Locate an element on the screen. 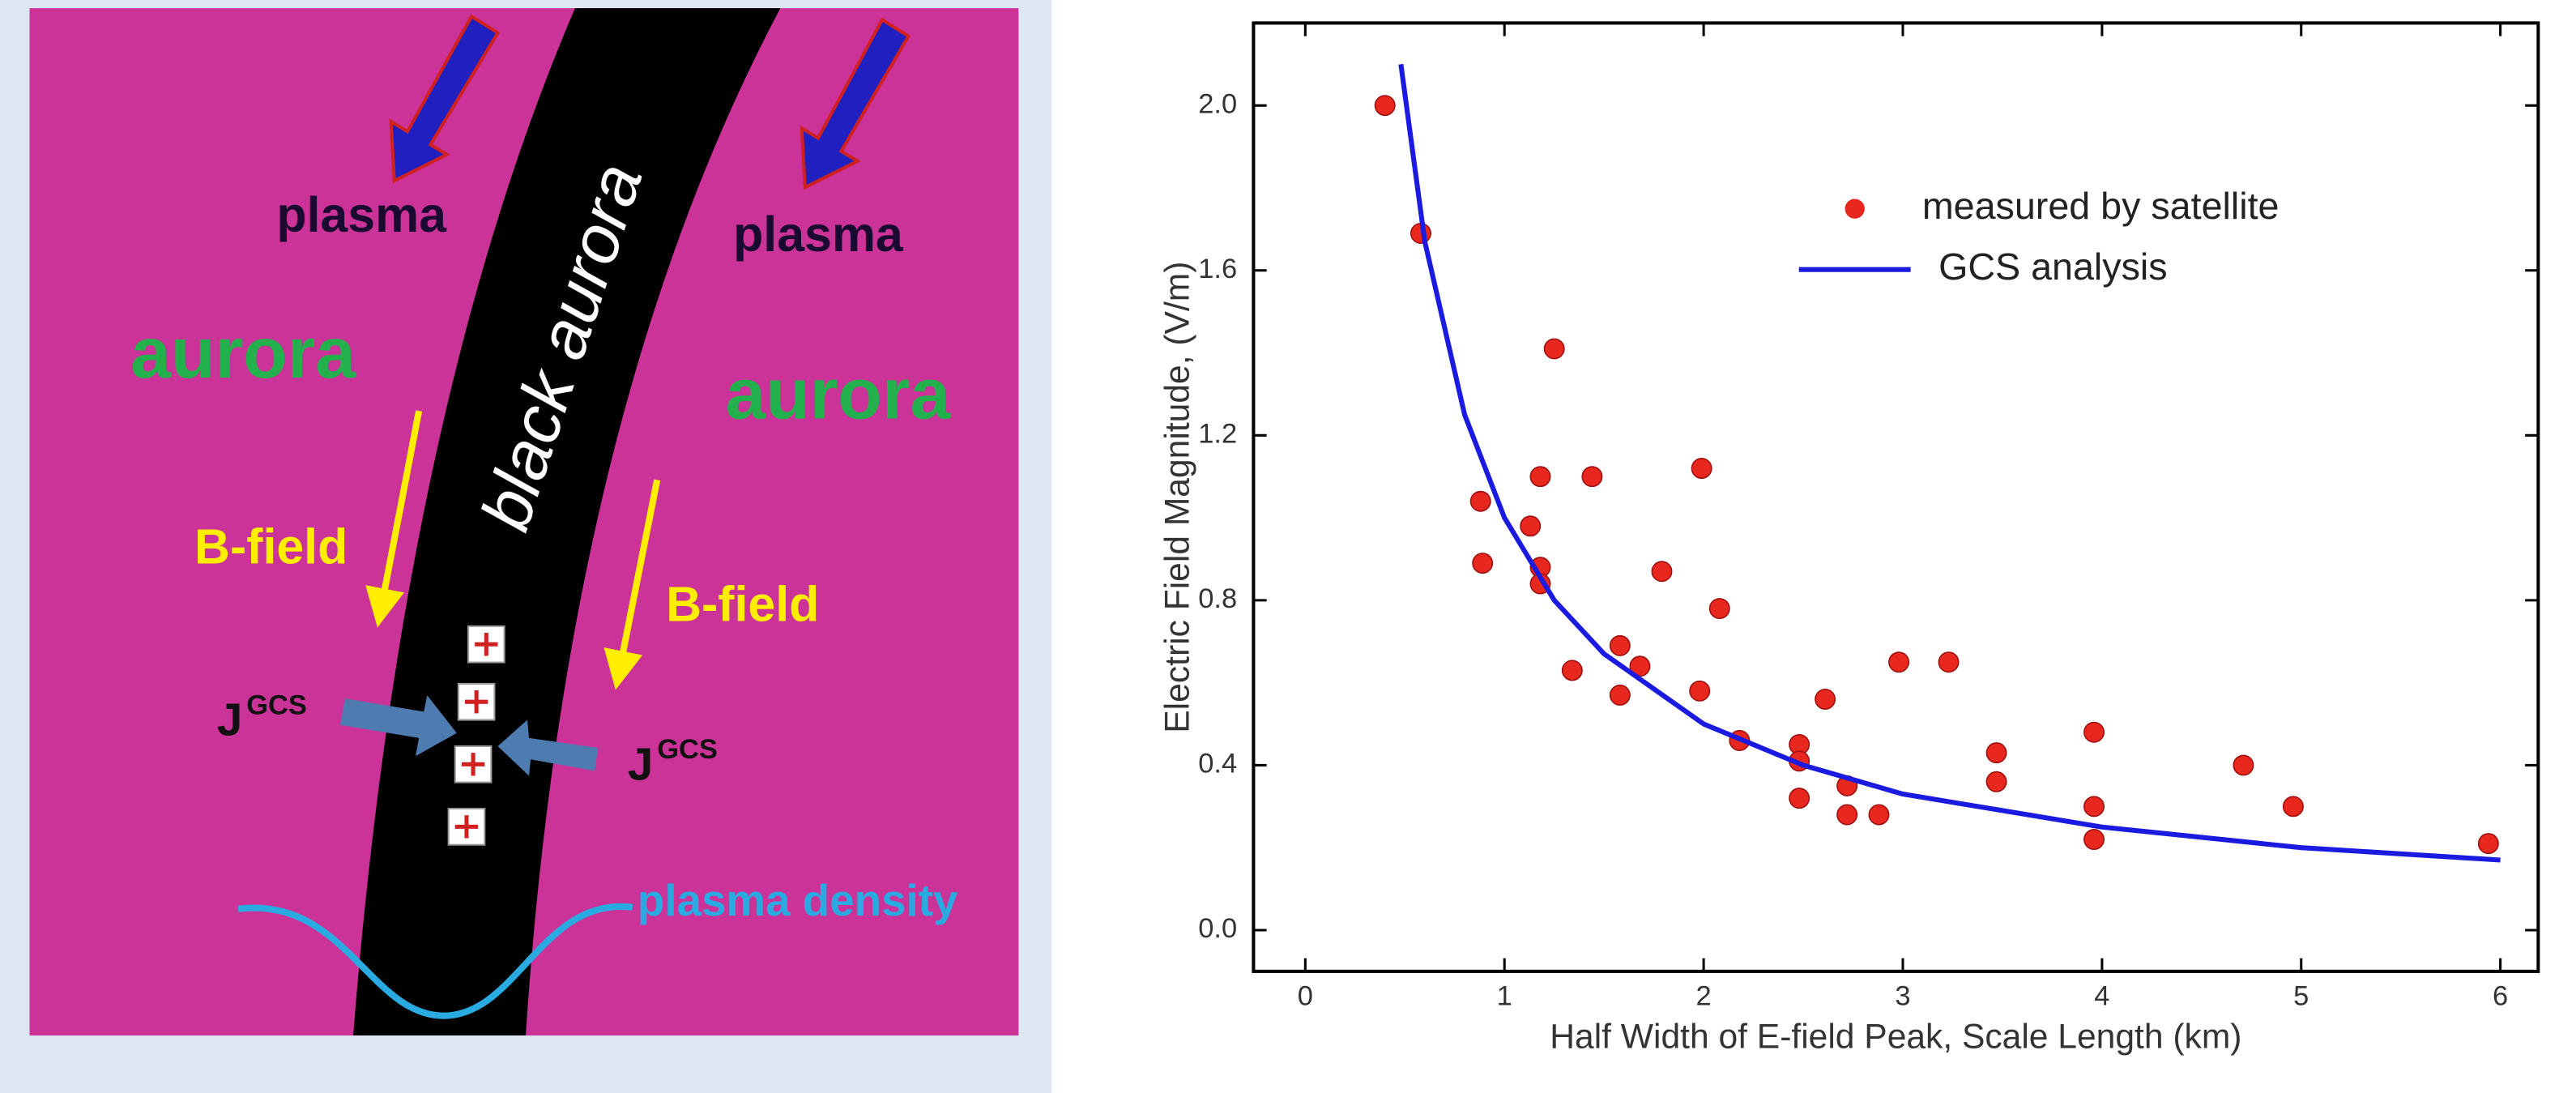 This screenshot has width=2576, height=1093. x-tick-label: 6 is located at coordinates (2500, 995).